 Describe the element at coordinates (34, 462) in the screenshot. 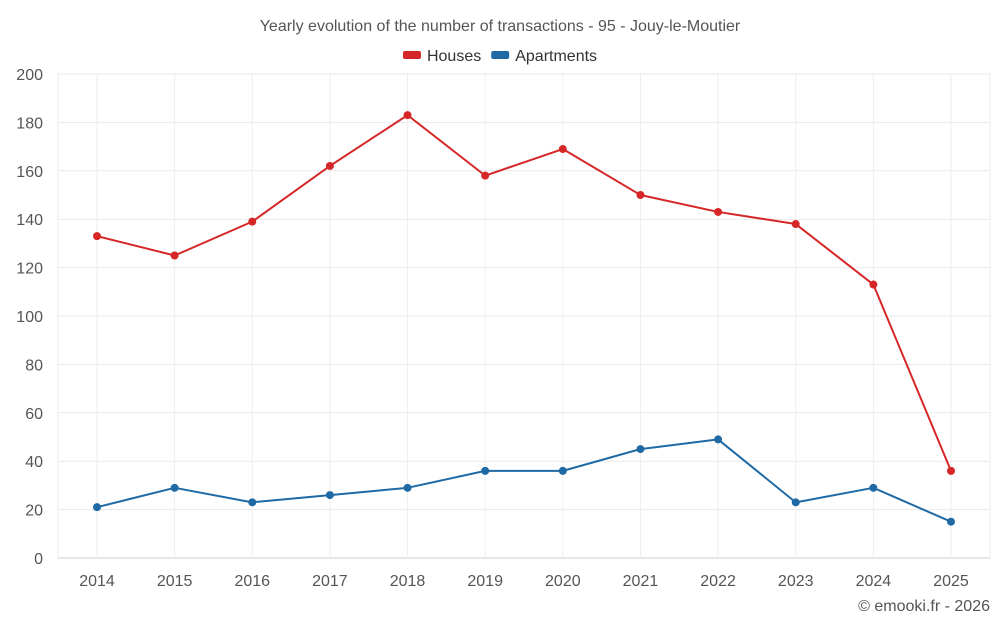

I see `y-tick-label: 40` at that location.